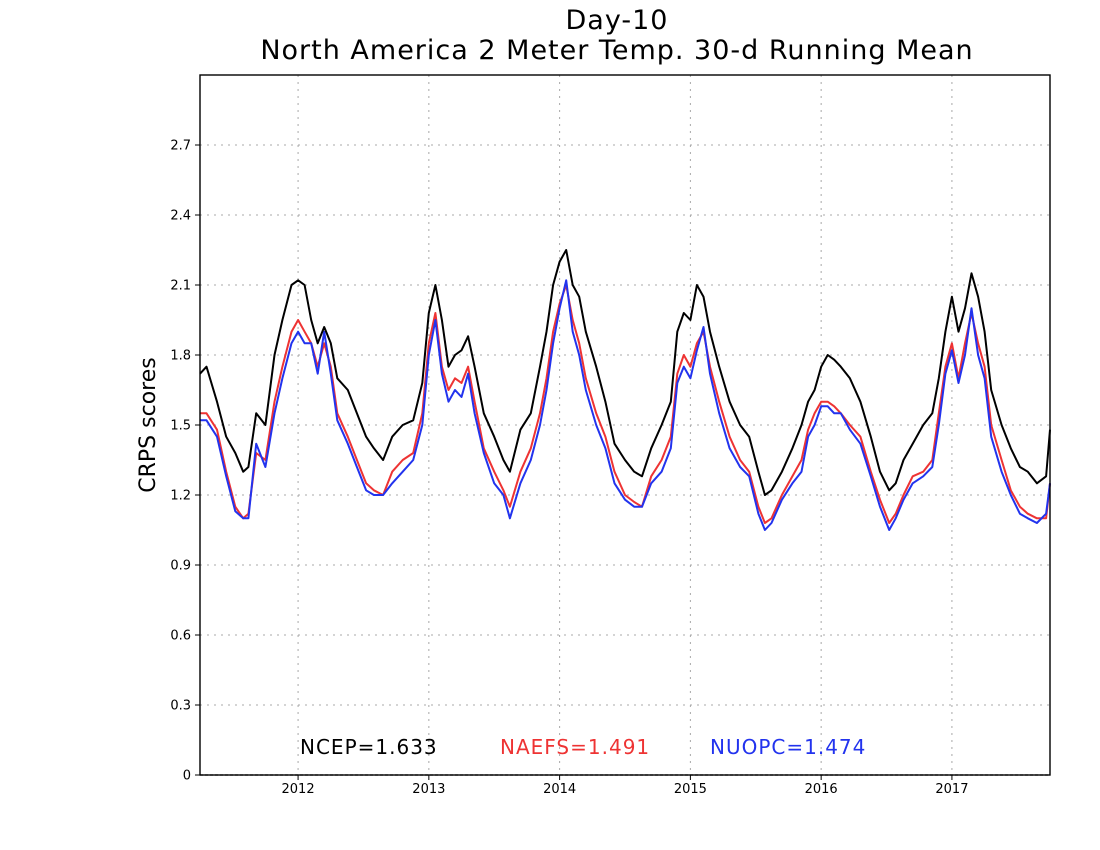  I want to click on stat-ncep: NCEP=1.633, so click(369, 747).